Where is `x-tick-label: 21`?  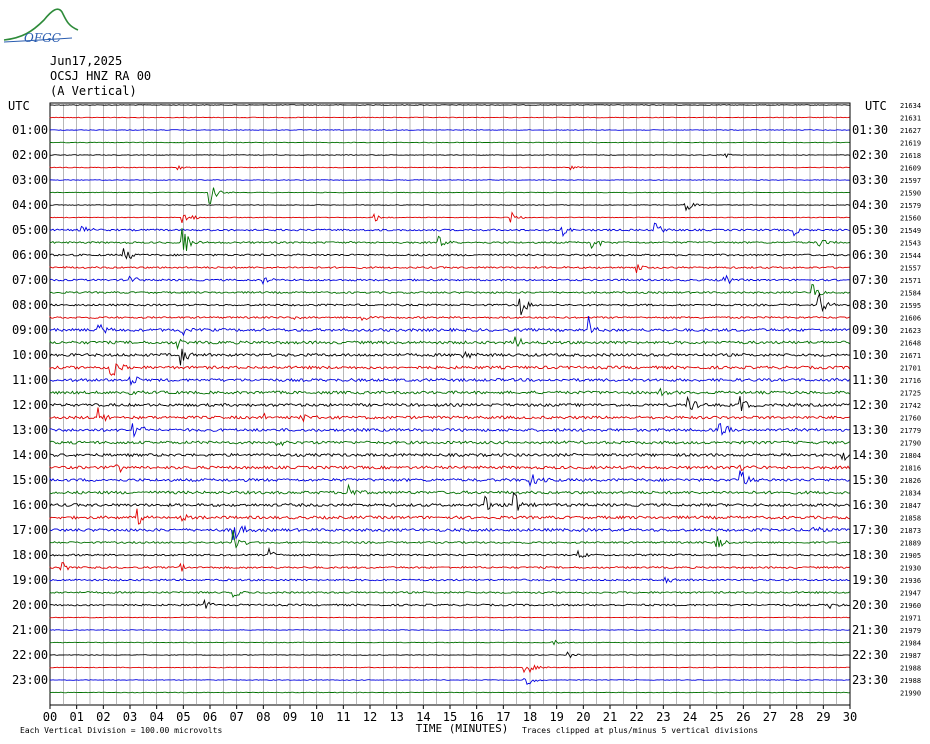
x-tick-label: 21 is located at coordinates (610, 717).